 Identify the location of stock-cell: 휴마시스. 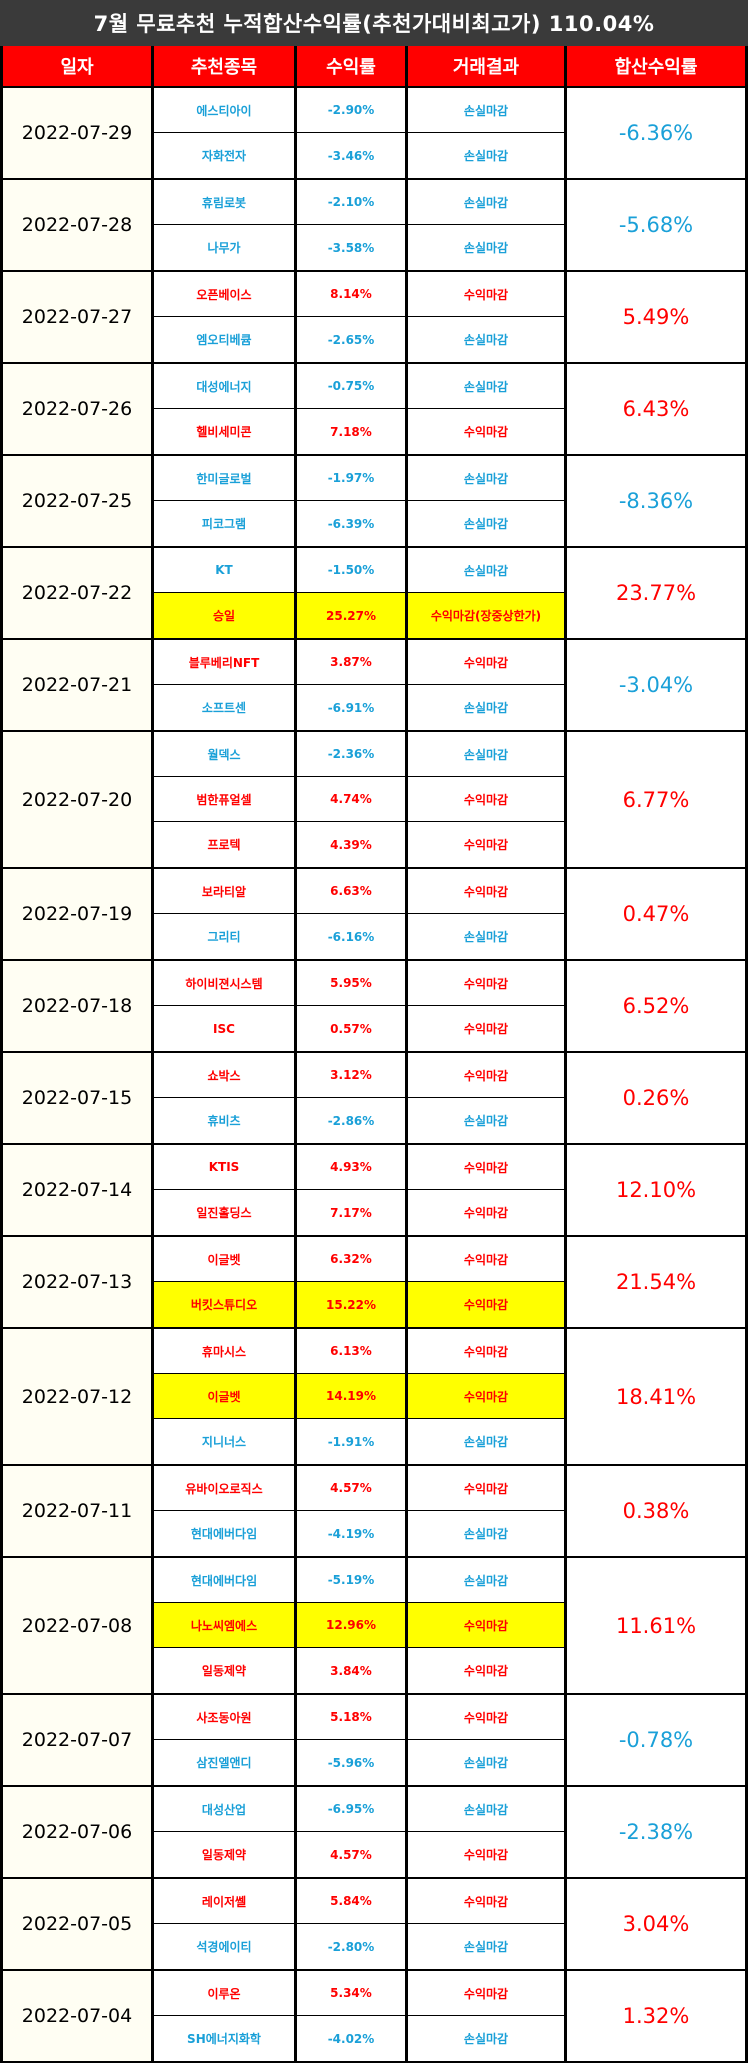
(224, 1351).